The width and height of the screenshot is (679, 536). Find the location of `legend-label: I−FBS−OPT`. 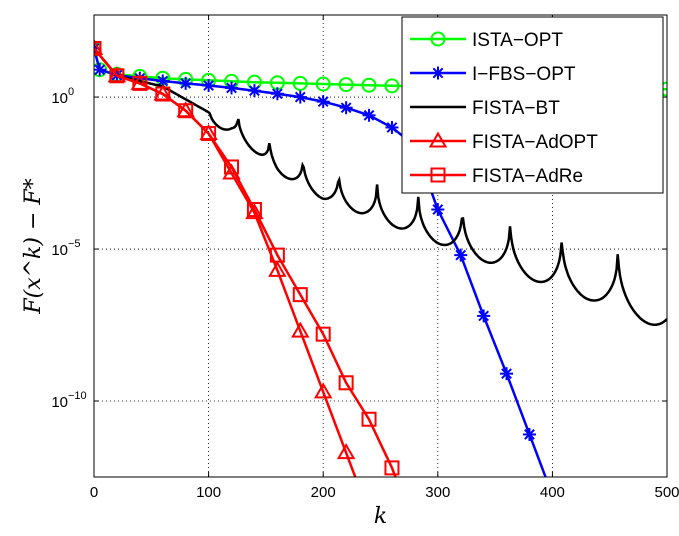

legend-label: I−FBS−OPT is located at coordinates (524, 74).